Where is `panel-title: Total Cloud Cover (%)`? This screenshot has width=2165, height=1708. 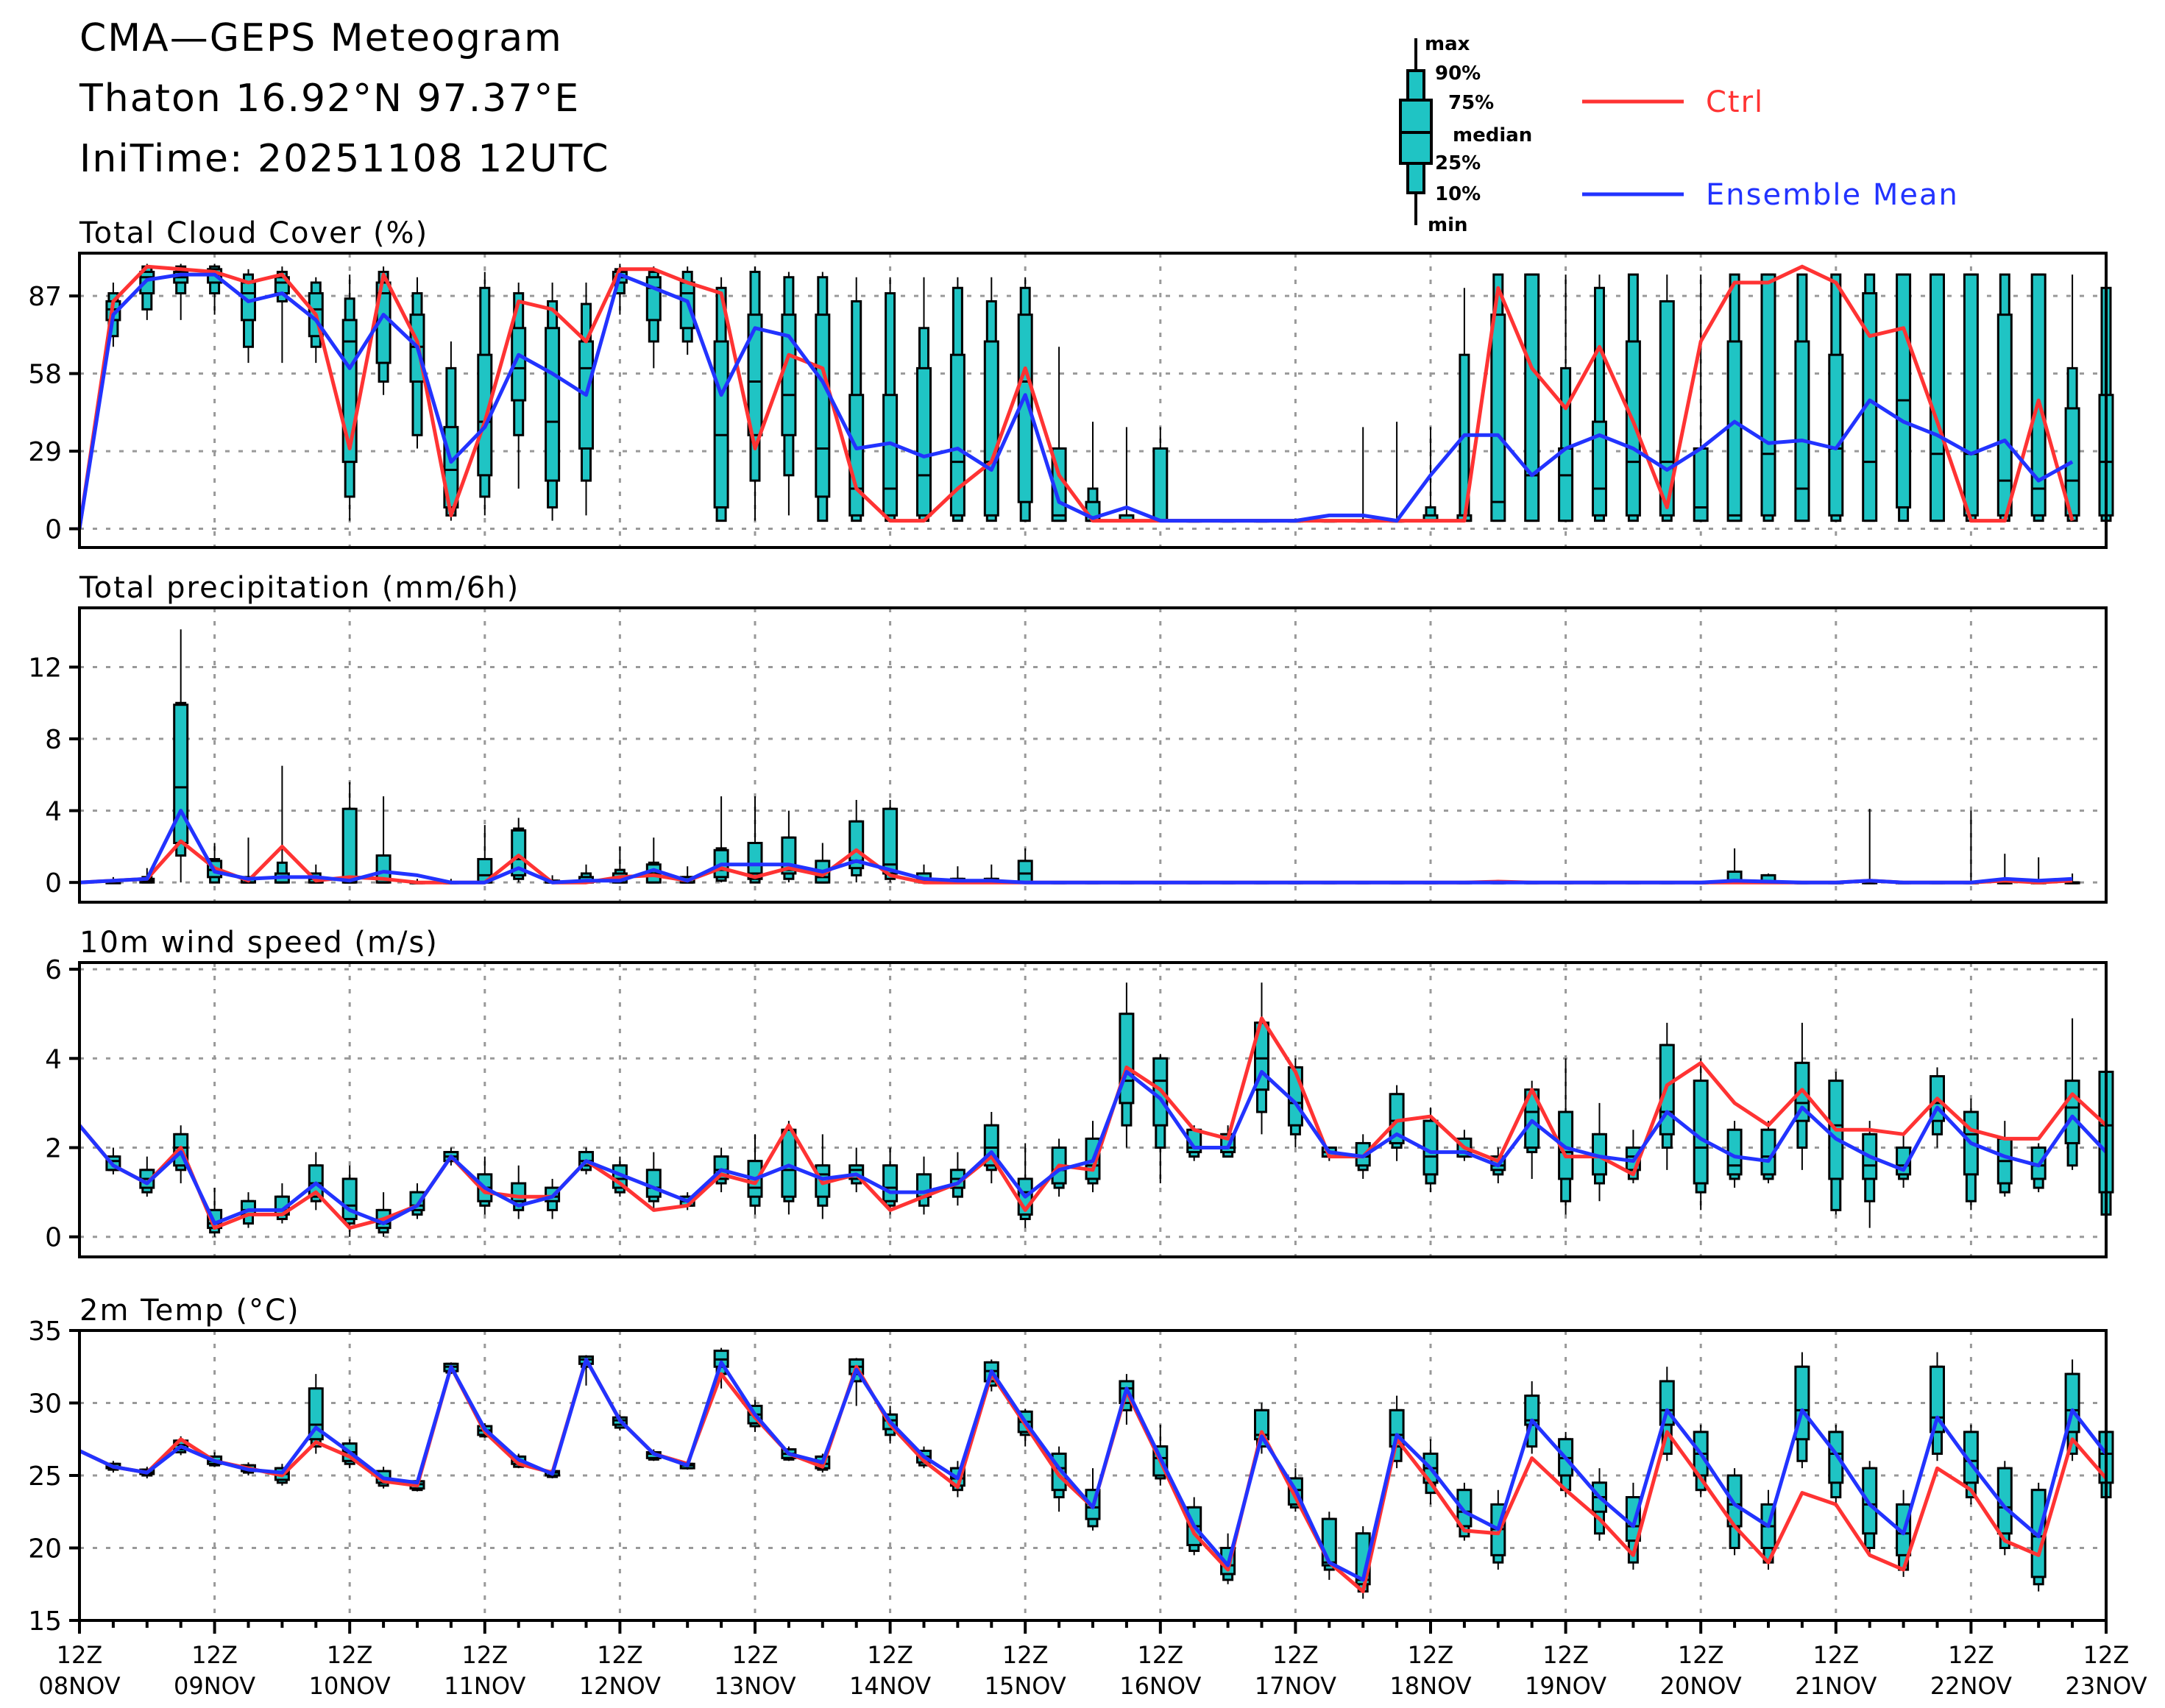 panel-title: Total Cloud Cover (%) is located at coordinates (253, 233).